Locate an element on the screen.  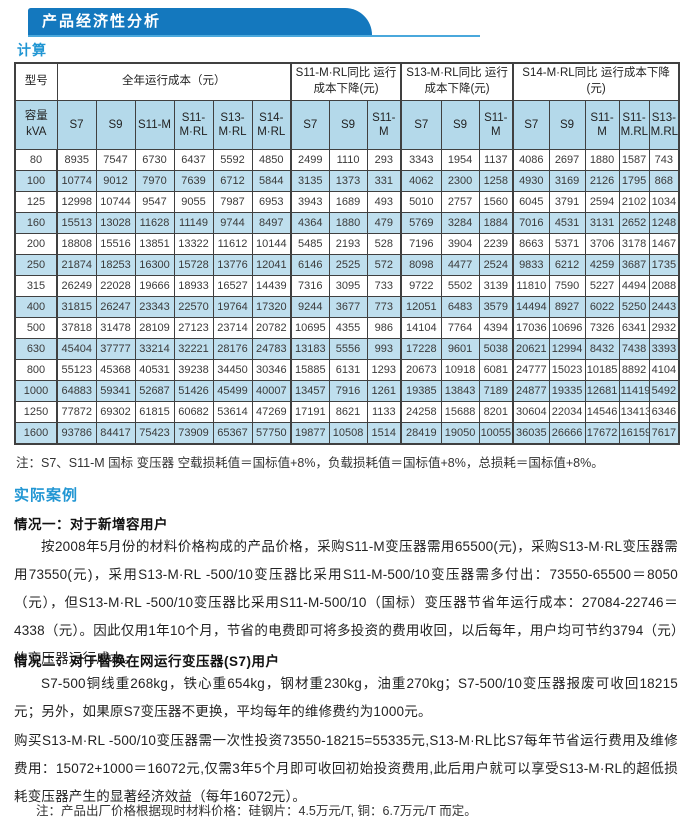
cost-value-cell: 1880 is located at coordinates (348, 223).